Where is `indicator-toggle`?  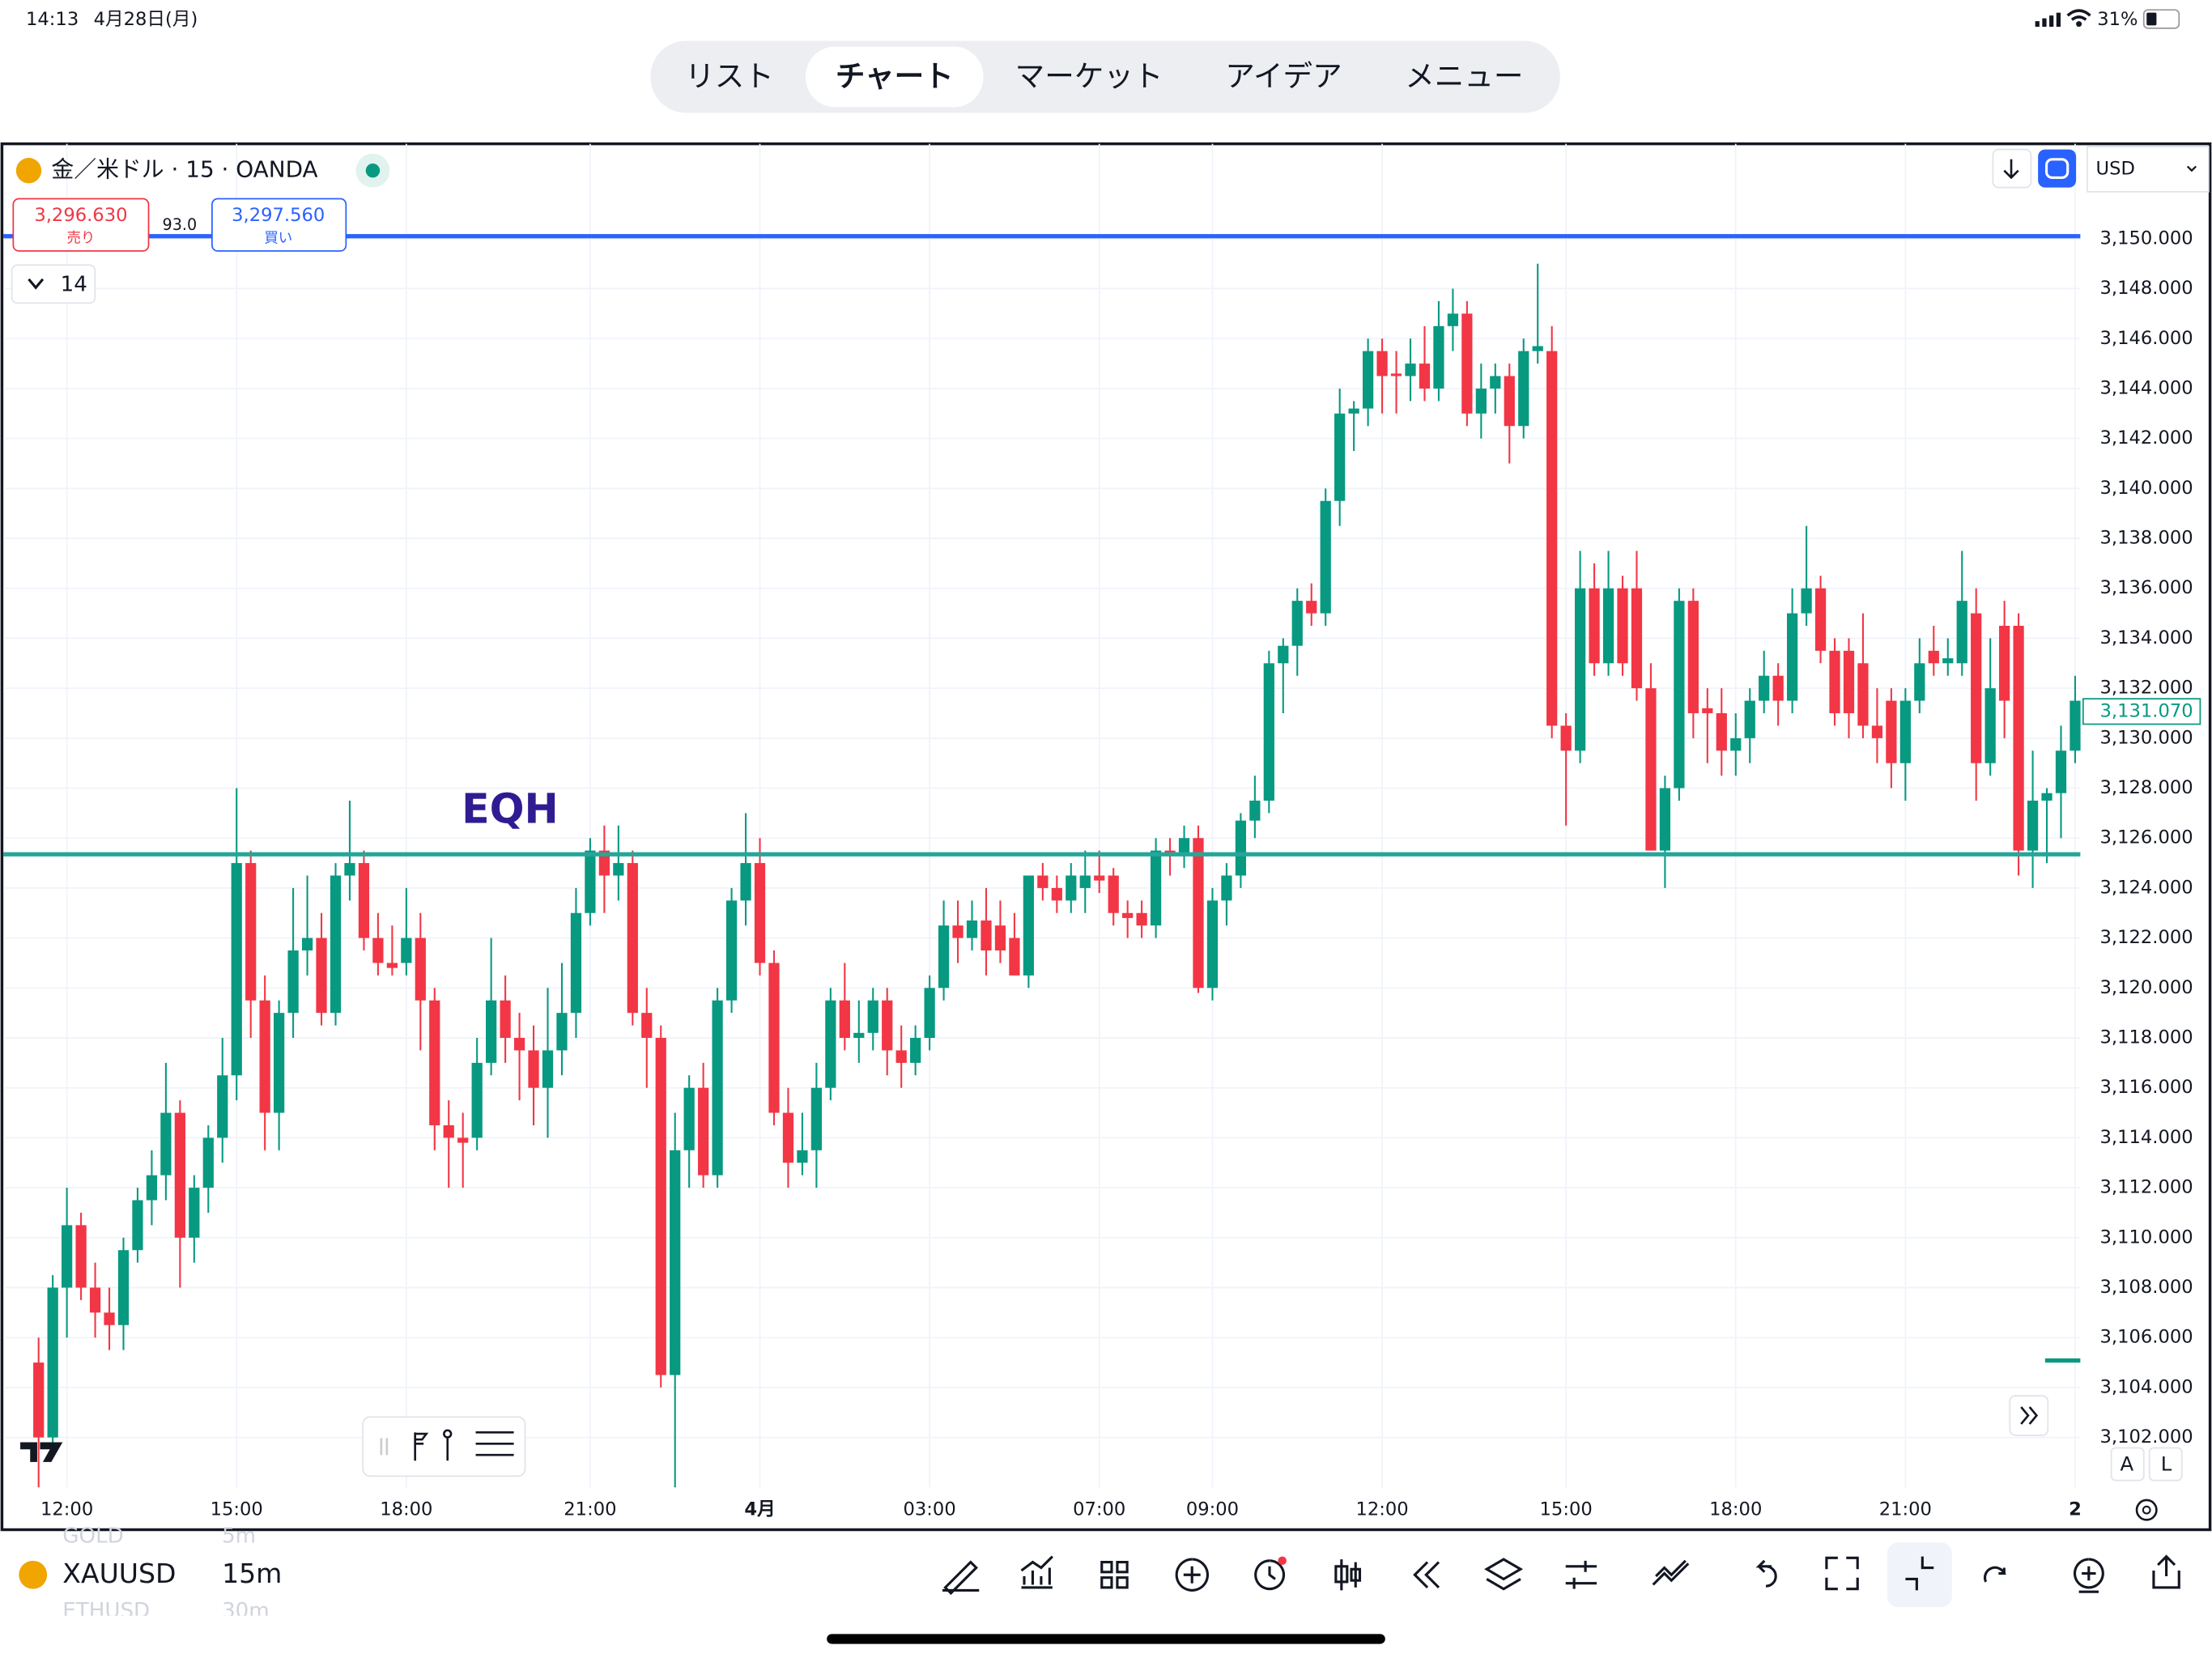
indicator-toggle is located at coordinates (54, 284).